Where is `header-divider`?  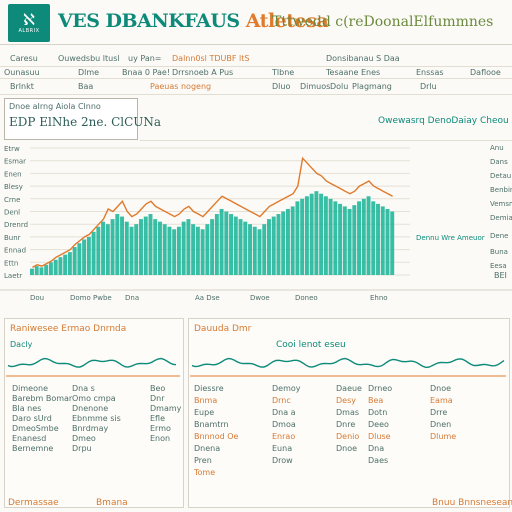
header-divider is located at coordinates (256, 44).